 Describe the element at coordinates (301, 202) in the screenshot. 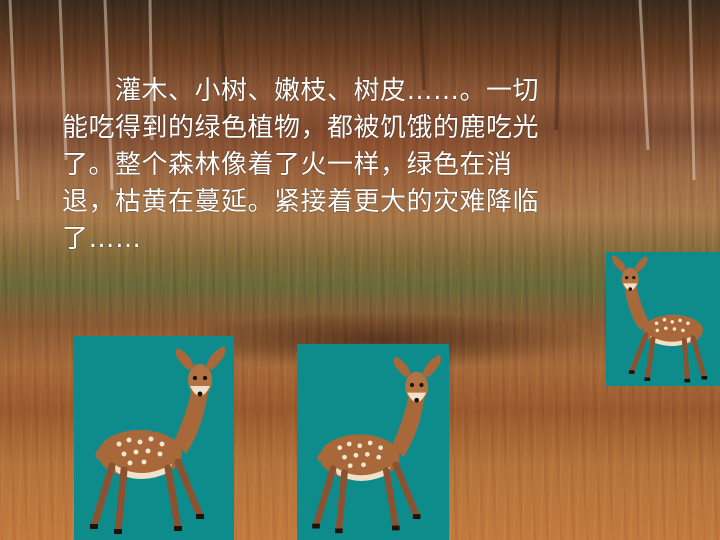

I see `passage-line: 退，枯黄在蔓延。紧接着更大的灾难降临` at that location.